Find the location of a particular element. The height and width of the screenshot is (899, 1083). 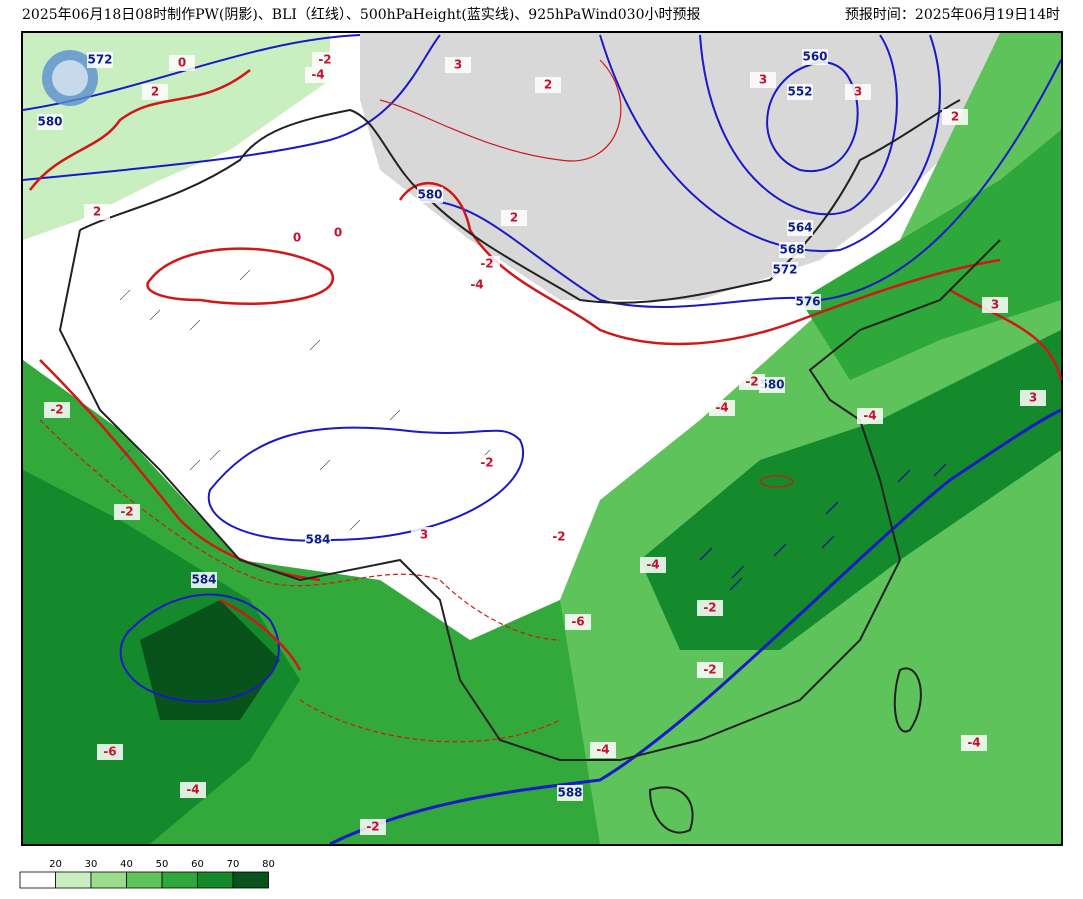

legend-tick: 70 is located at coordinates (233, 864).